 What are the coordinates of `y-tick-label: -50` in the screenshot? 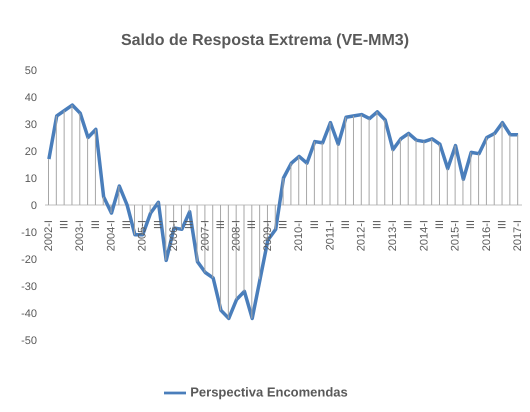 It's located at (29, 340).